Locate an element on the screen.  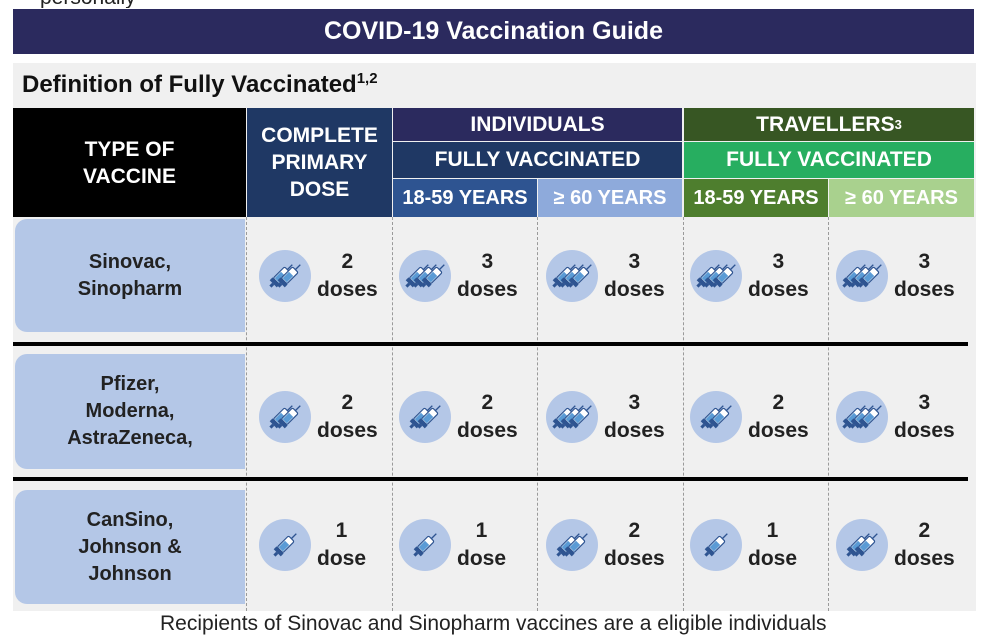
vaccine-name-line: Pfizer, is located at coordinates (130, 384).